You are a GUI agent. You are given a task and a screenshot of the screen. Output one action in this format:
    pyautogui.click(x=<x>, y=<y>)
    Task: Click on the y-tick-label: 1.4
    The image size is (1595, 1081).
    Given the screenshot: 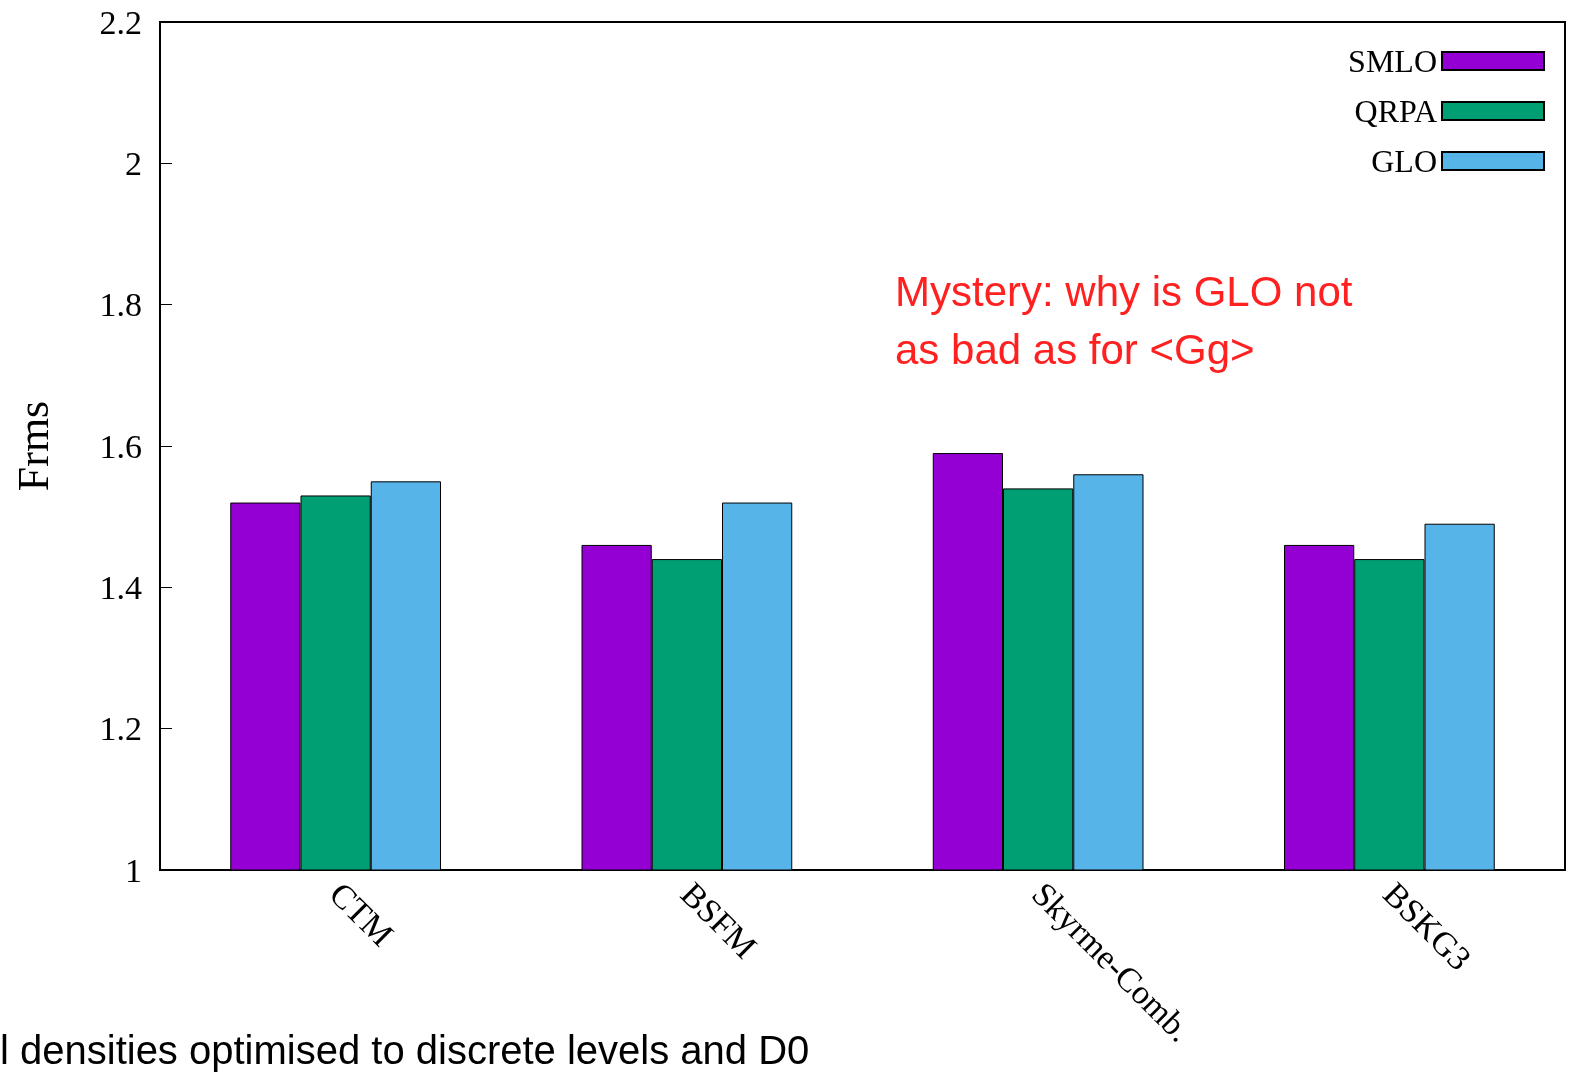 What is the action you would take?
    pyautogui.click(x=120, y=587)
    